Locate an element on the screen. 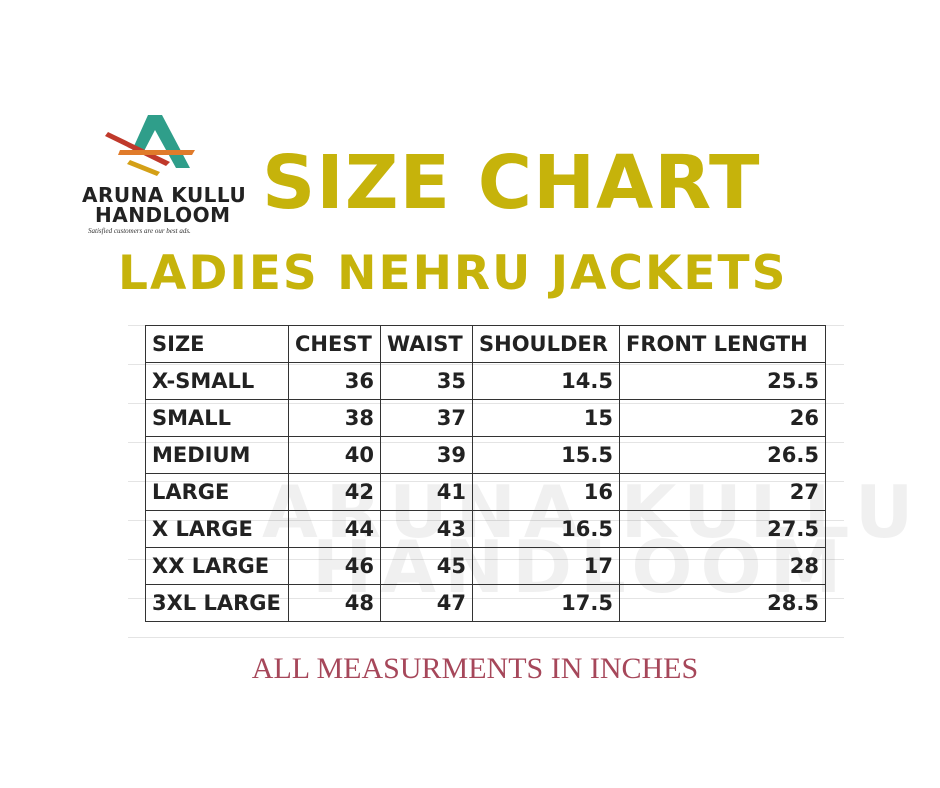  measure-cell: 46 is located at coordinates (334, 566).